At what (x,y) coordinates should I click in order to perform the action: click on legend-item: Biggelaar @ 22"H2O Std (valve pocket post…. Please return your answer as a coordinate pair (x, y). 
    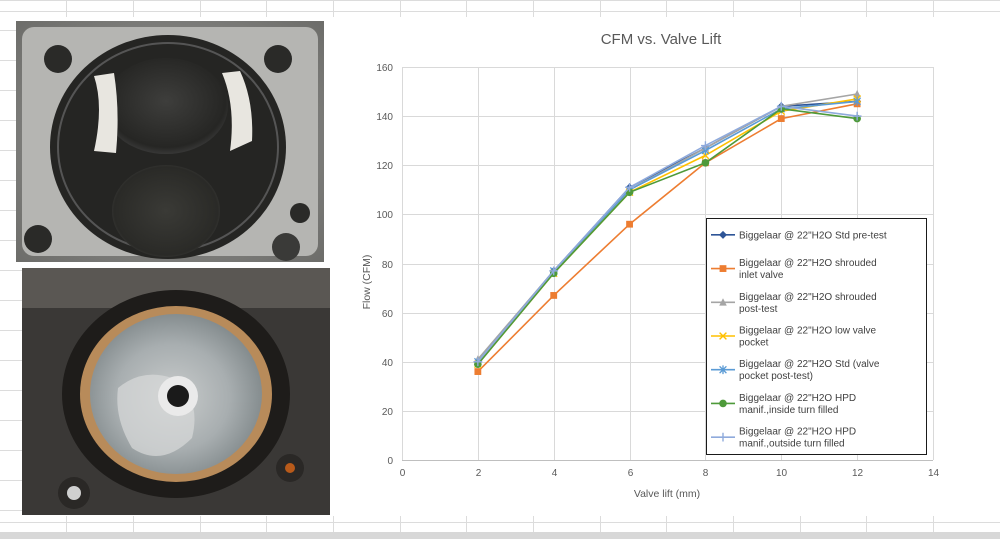
    Looking at the image, I should click on (795, 370).